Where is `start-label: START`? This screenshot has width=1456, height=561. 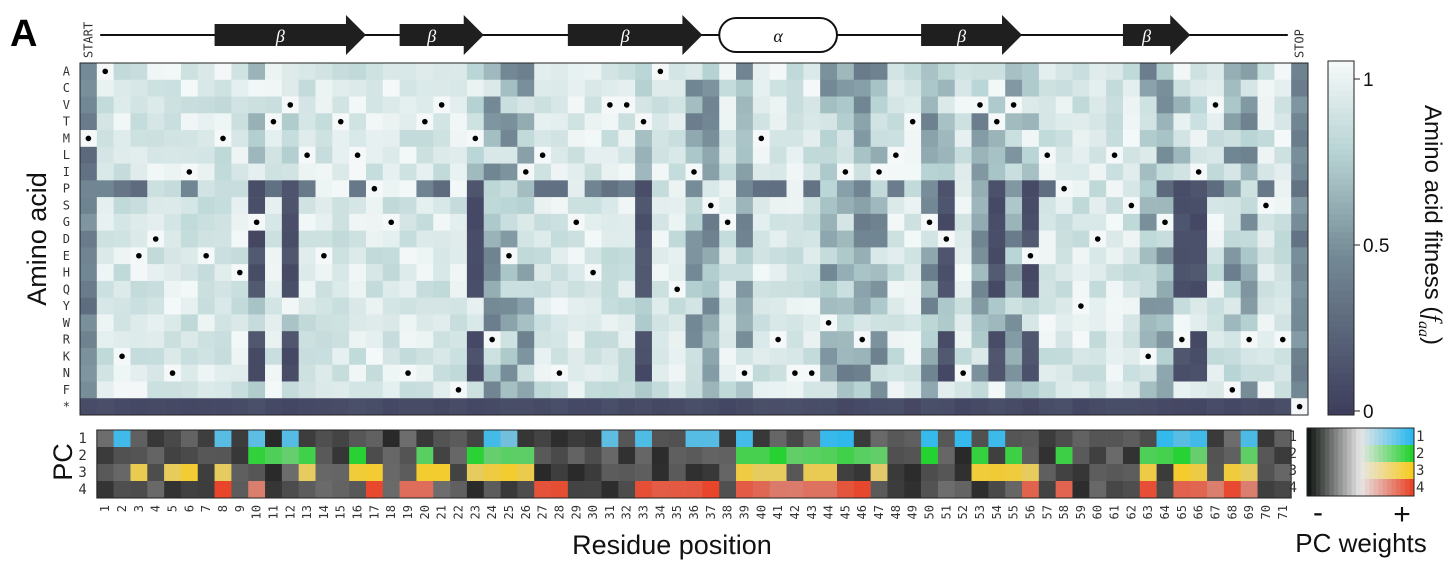 start-label: START is located at coordinates (88, 40).